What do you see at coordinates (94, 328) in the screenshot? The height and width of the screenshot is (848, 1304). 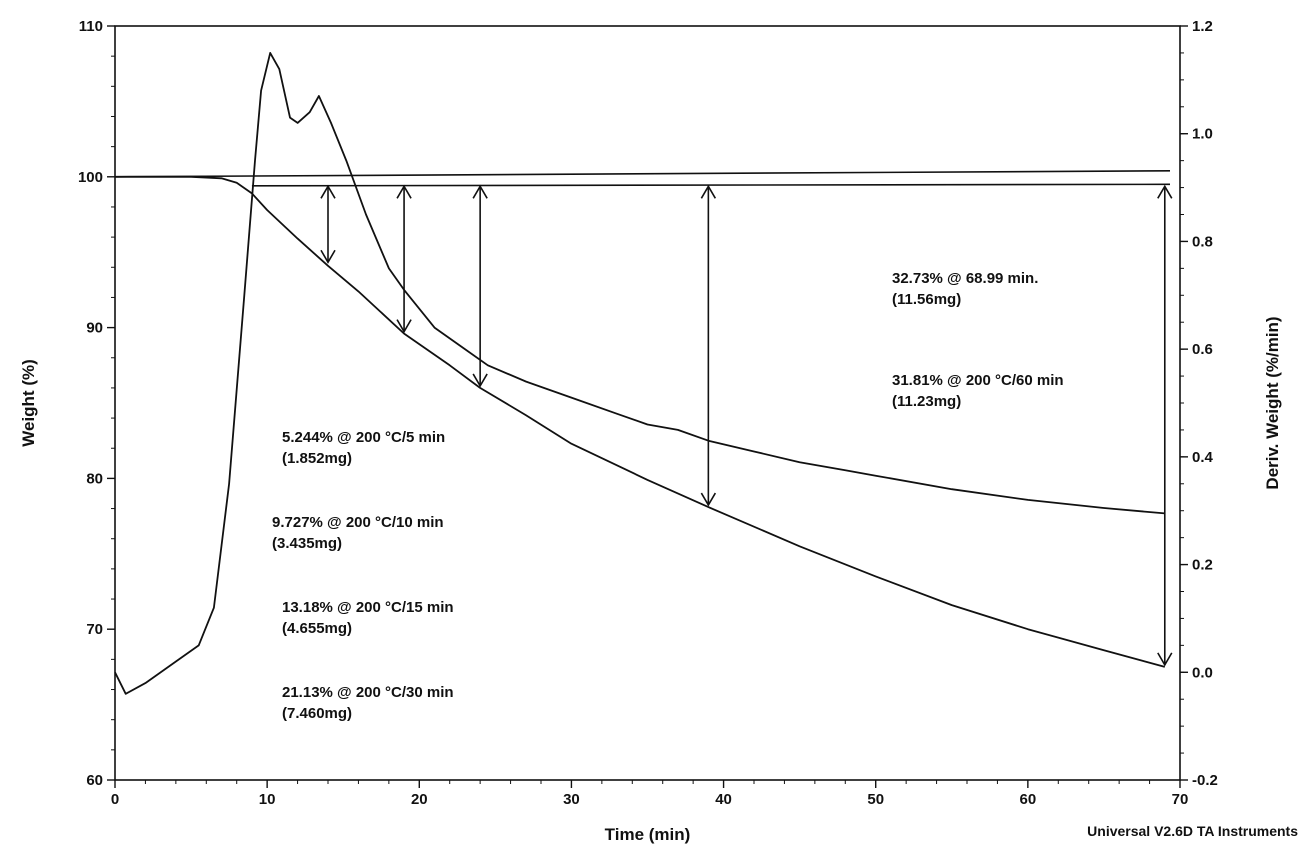 I see `y-left-tick-label: 90` at bounding box center [94, 328].